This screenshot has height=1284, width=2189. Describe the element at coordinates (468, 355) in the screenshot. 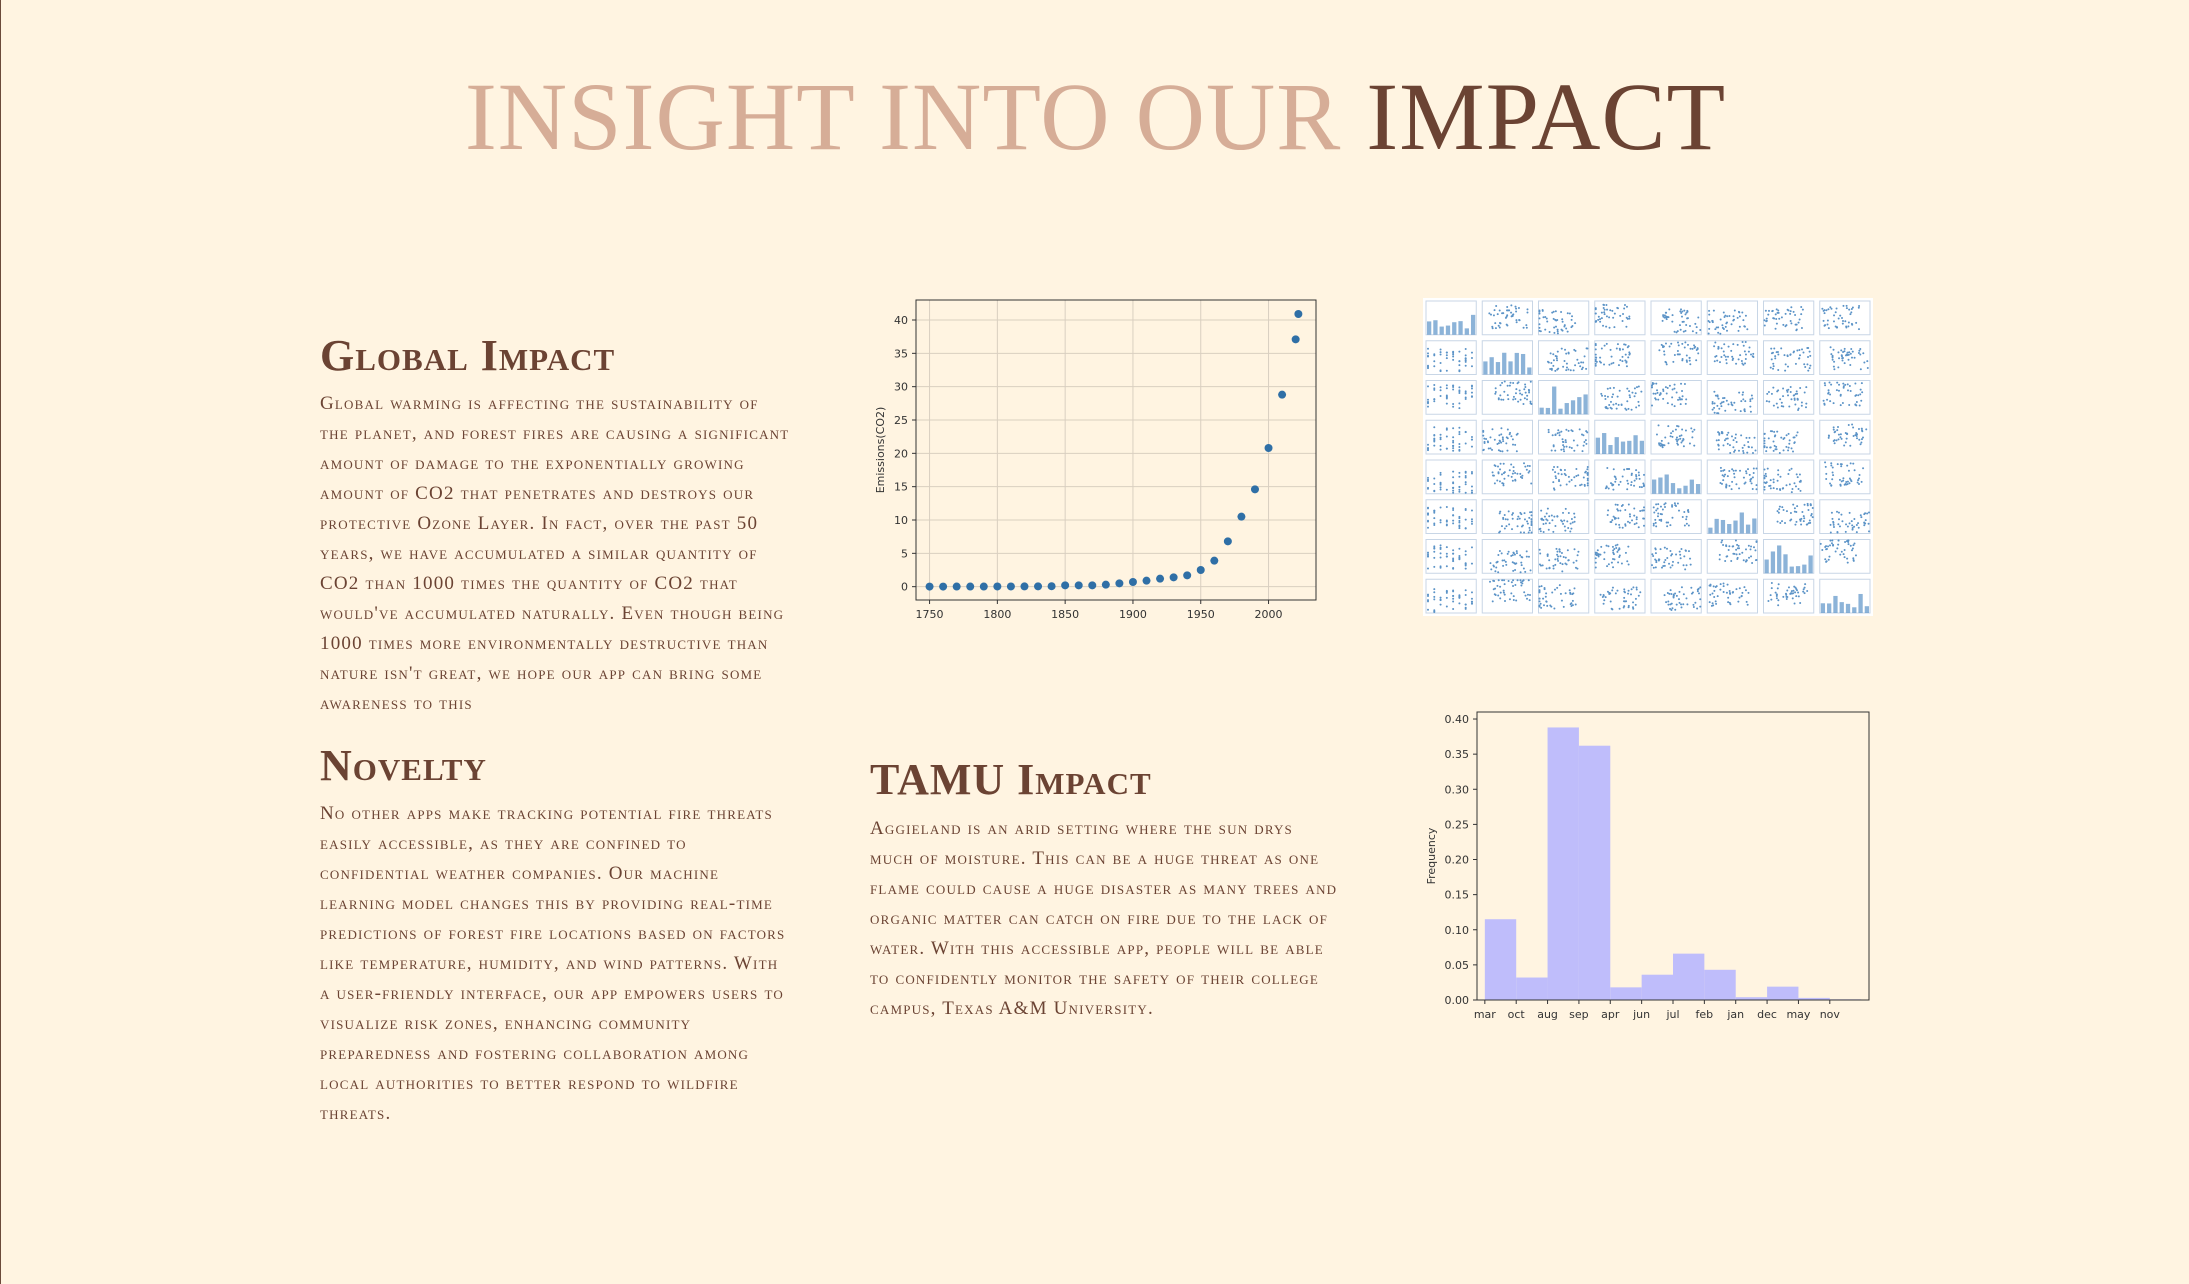

I see `global-impact-heading: Global Impact` at that location.